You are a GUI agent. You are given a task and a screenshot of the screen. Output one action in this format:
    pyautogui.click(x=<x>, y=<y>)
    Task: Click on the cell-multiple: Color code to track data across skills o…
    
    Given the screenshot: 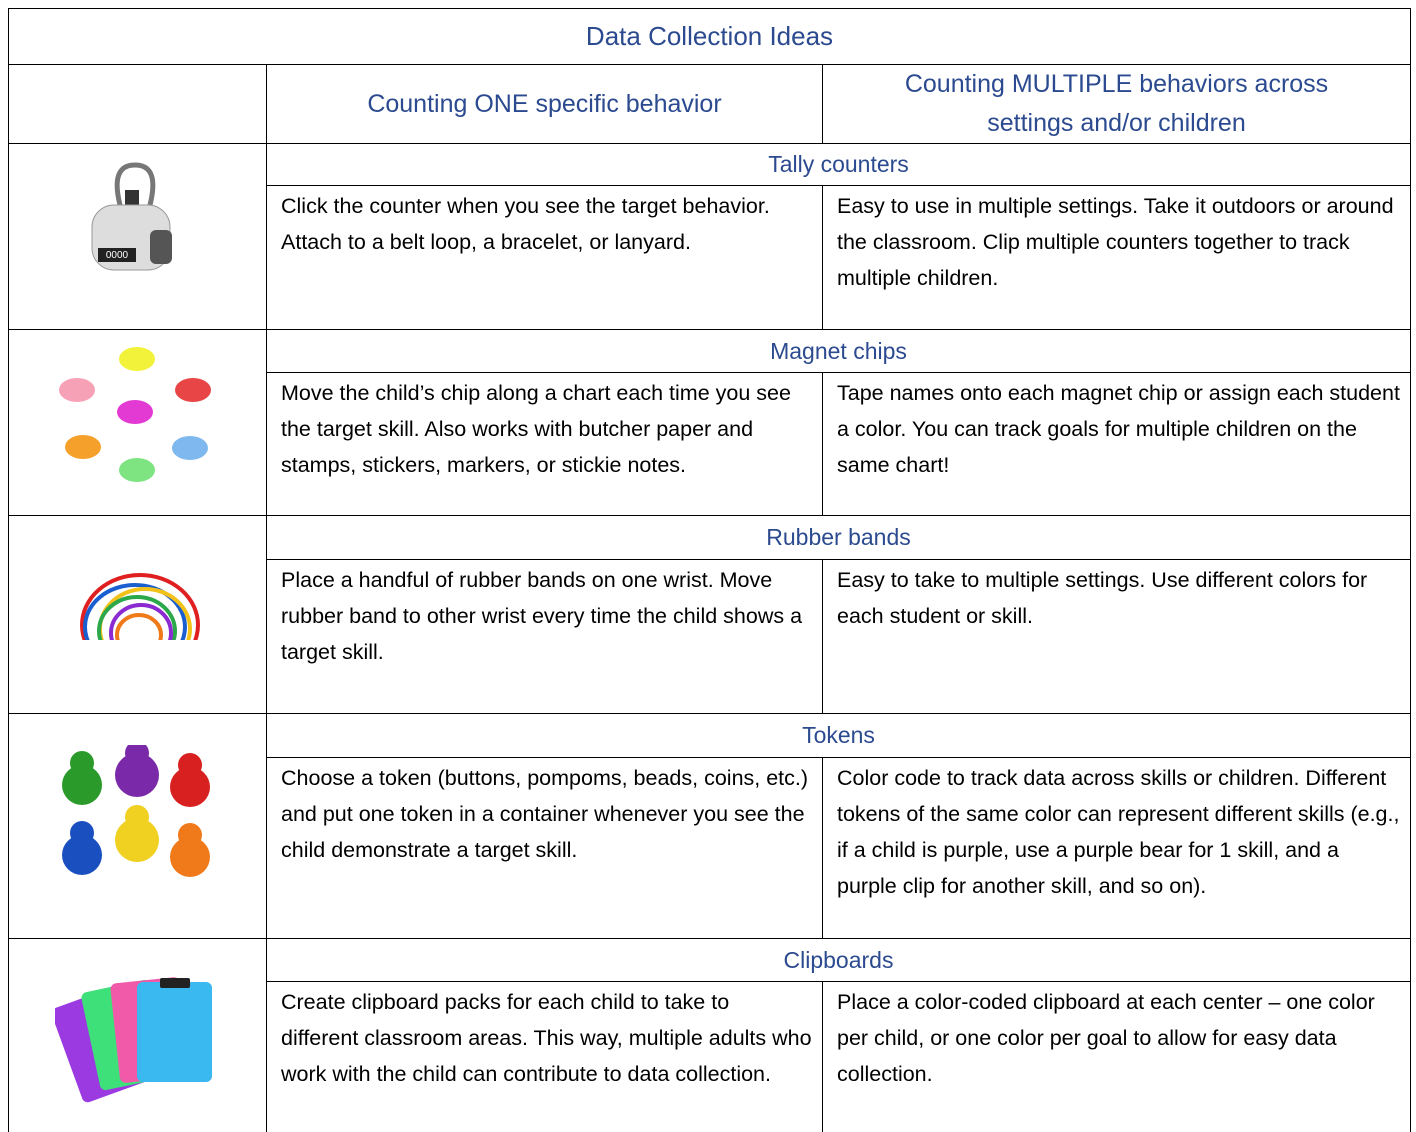 What is the action you would take?
    pyautogui.click(x=1116, y=848)
    